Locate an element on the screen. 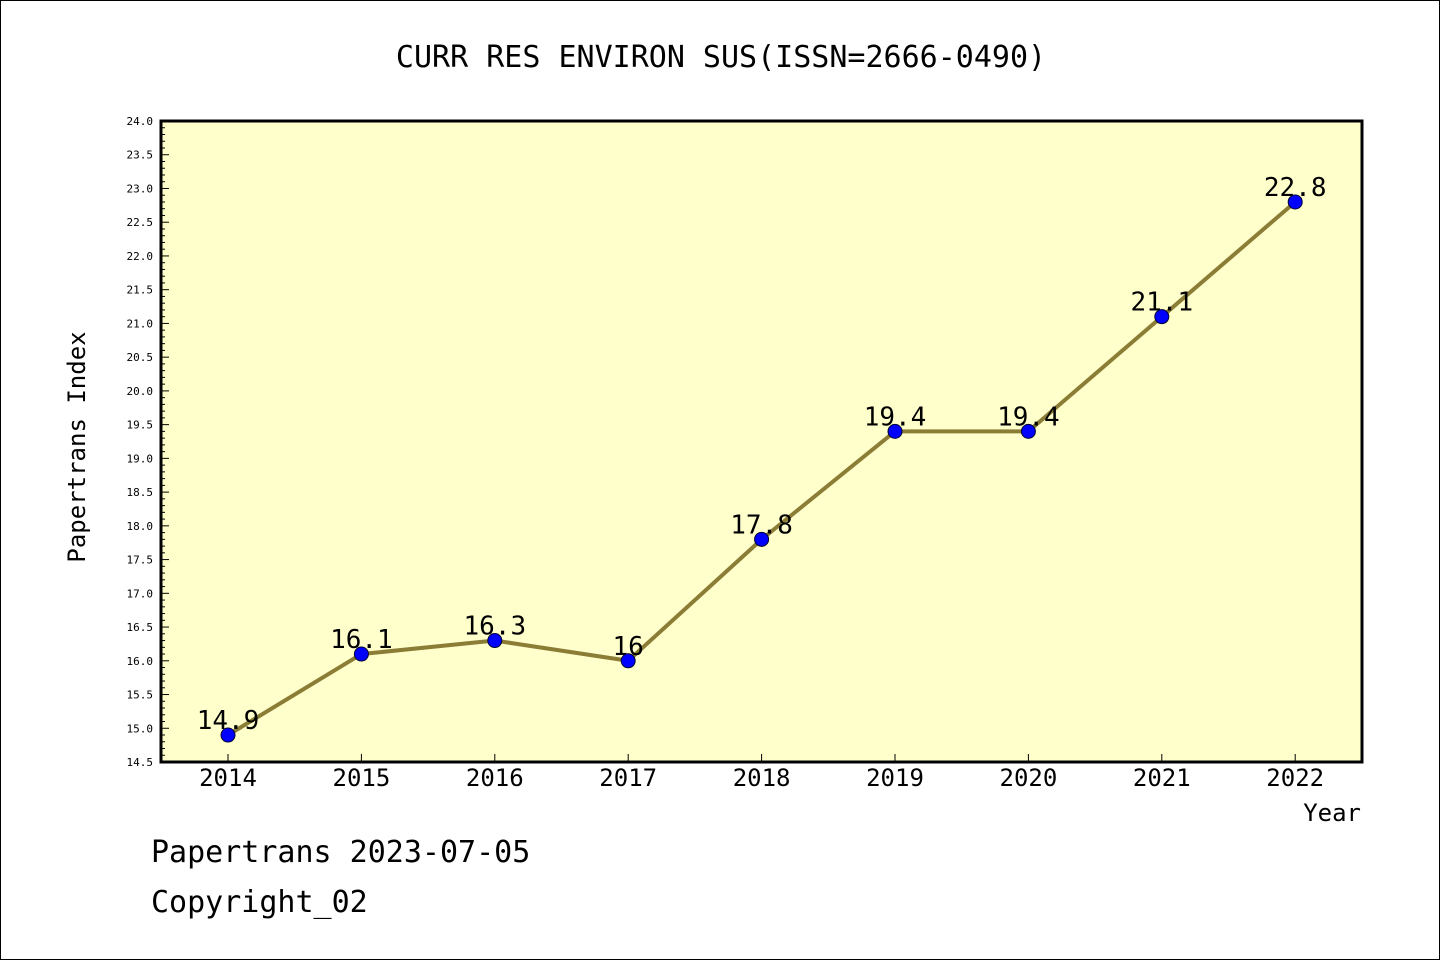 This screenshot has width=1440, height=961. y-tick-label: 23.5 is located at coordinates (140, 155).